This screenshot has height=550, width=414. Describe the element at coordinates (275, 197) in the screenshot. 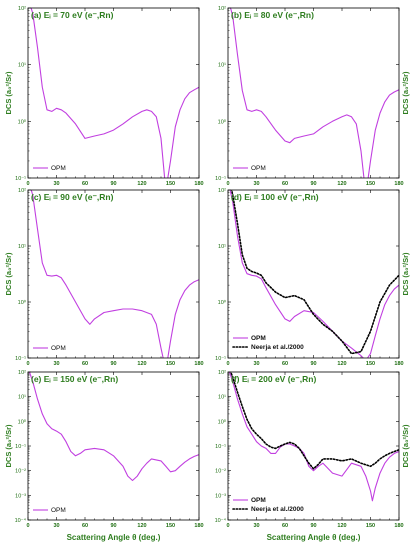

I see `panel-title: (d) Eᵢ = 100 eV (e⁻,Rn)` at that location.